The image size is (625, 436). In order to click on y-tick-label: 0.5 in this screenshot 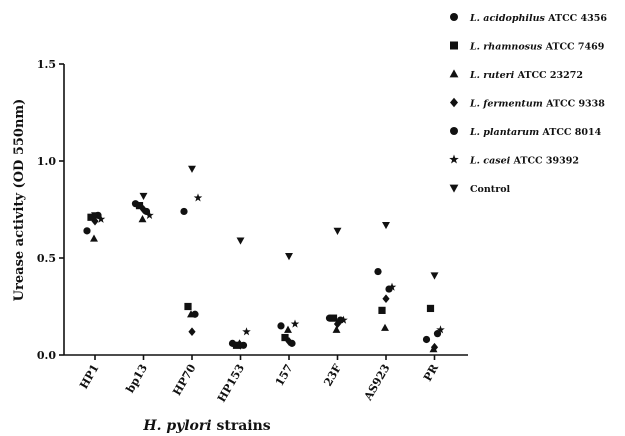, I will do `click(46, 258)`.